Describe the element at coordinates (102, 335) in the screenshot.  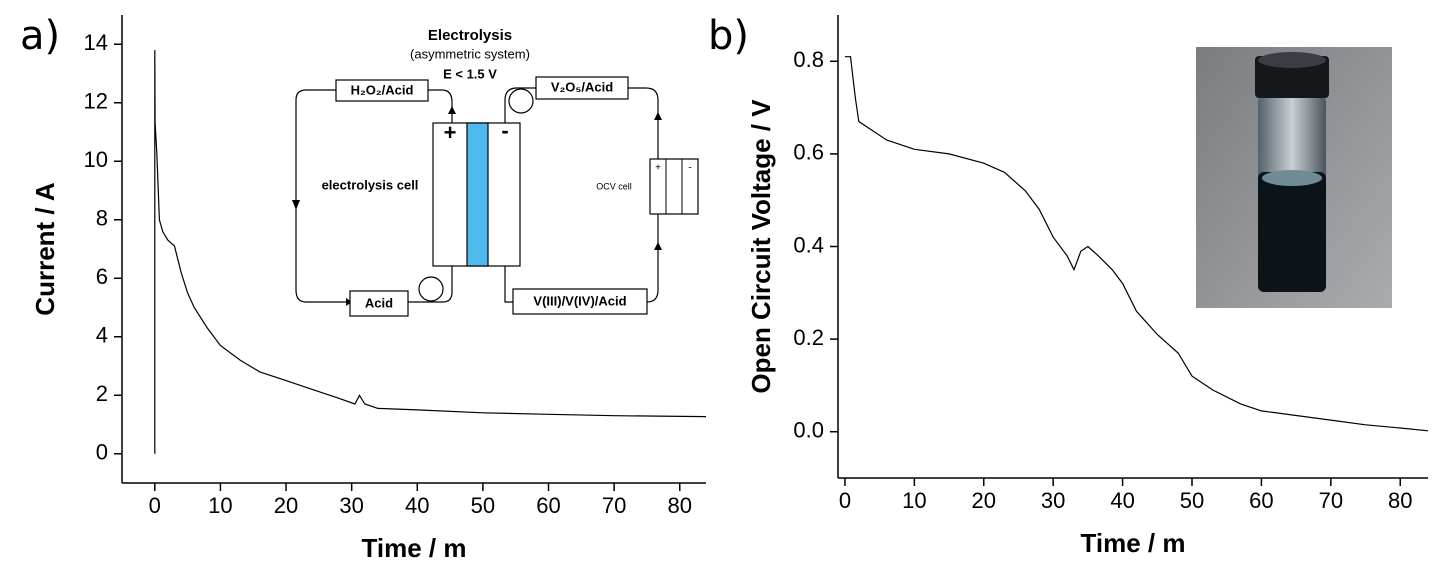
I see `y-tick-label: 4` at that location.